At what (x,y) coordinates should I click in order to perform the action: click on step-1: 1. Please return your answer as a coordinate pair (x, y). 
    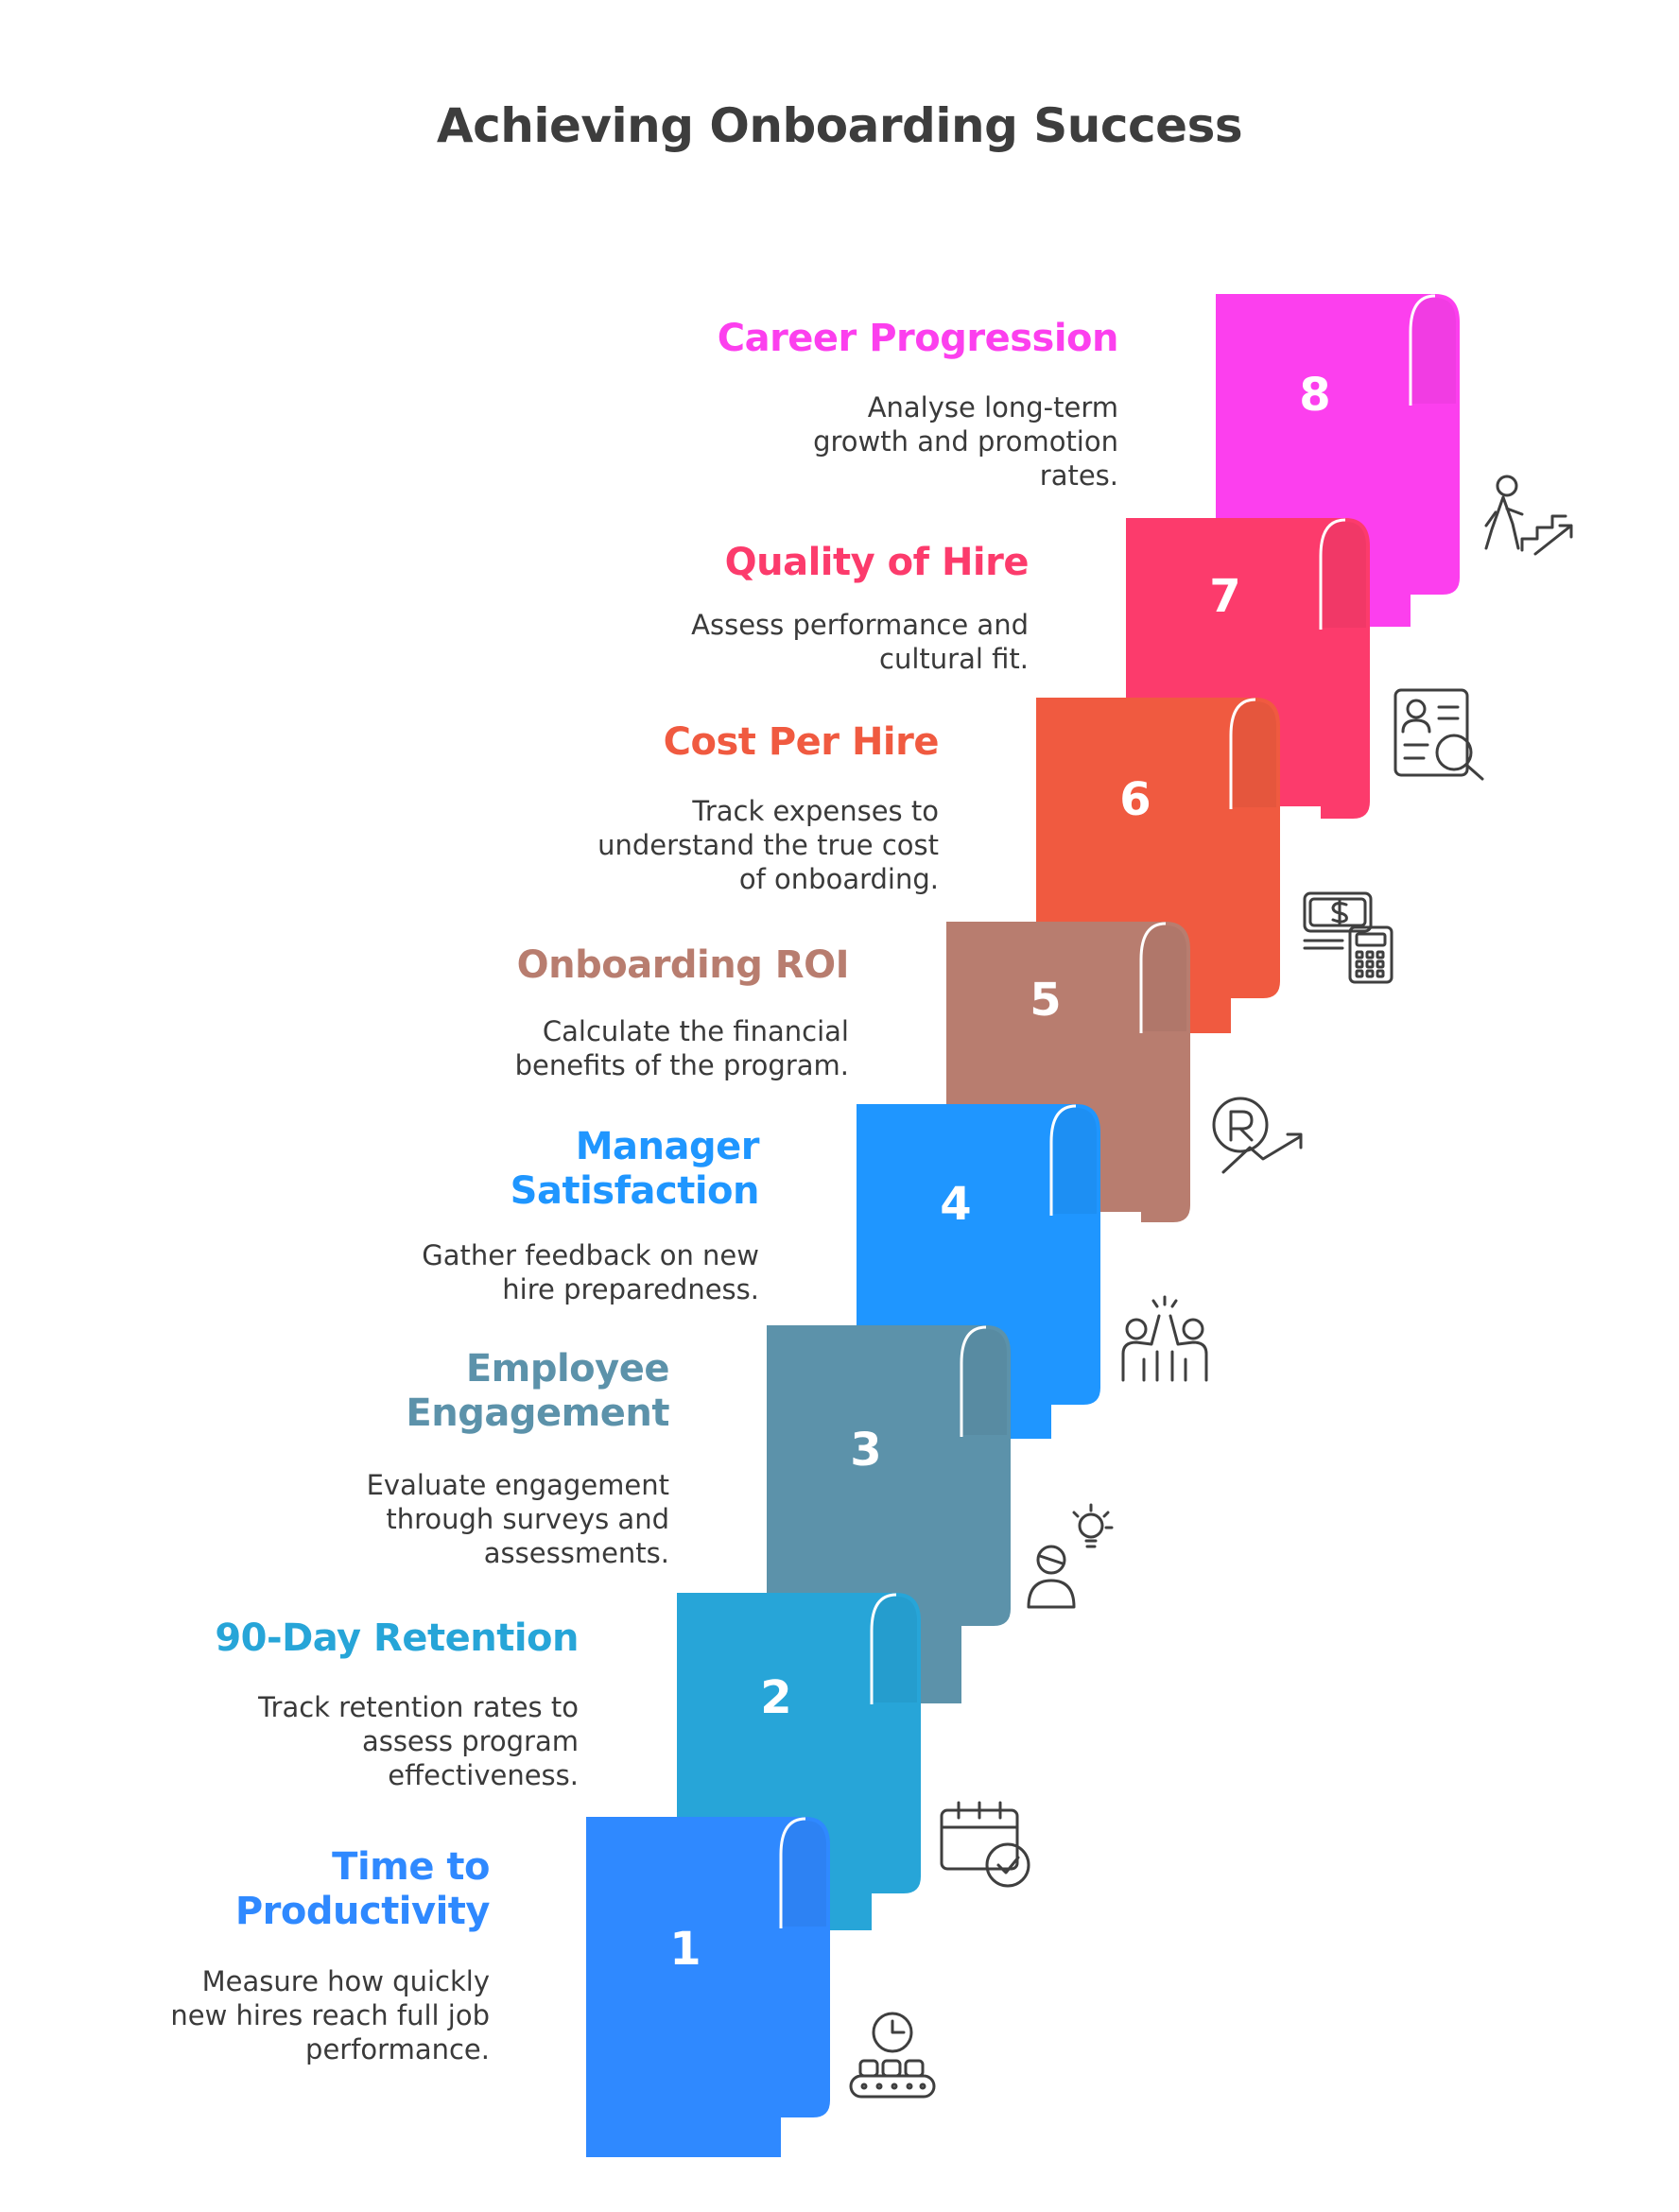
    Looking at the image, I should click on (761, 1987).